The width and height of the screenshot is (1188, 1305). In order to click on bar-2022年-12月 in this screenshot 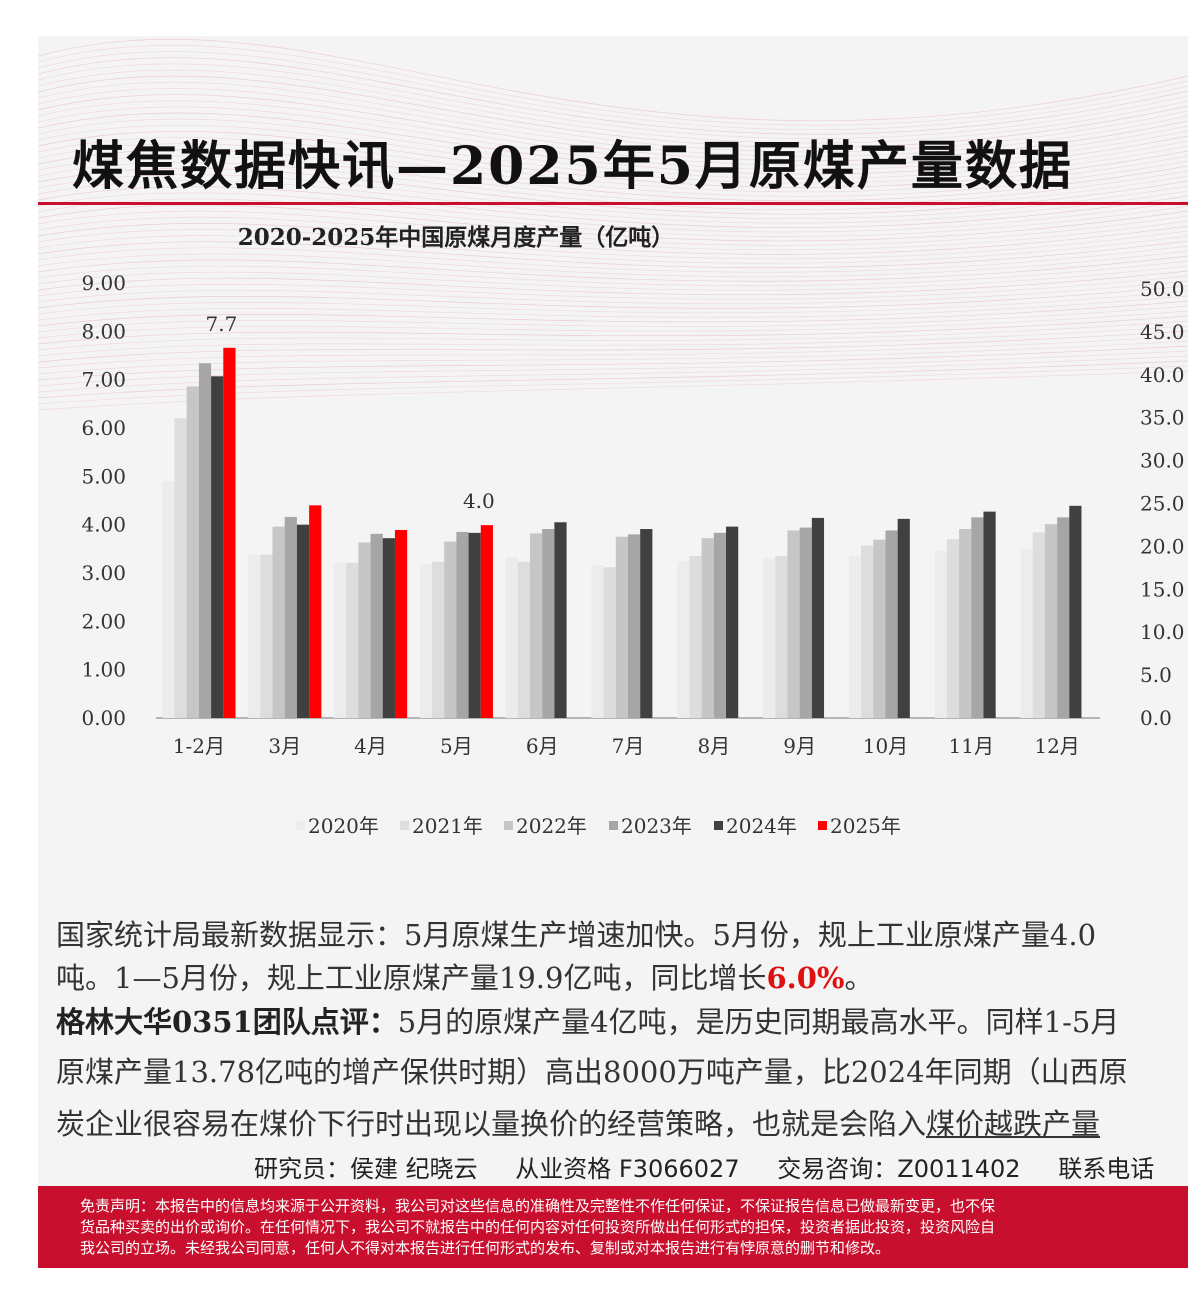, I will do `click(1051, 621)`.